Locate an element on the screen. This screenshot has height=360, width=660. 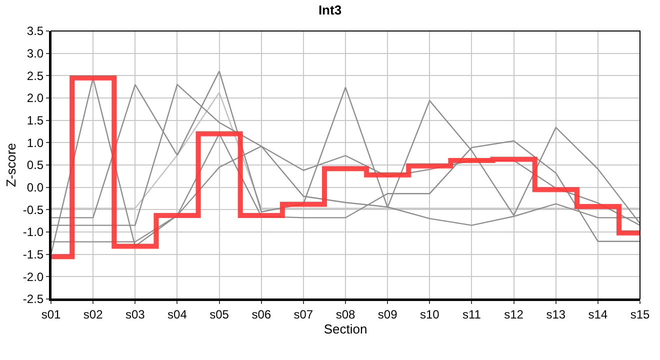
y-tick-label: 2.0 is located at coordinates (35, 98).